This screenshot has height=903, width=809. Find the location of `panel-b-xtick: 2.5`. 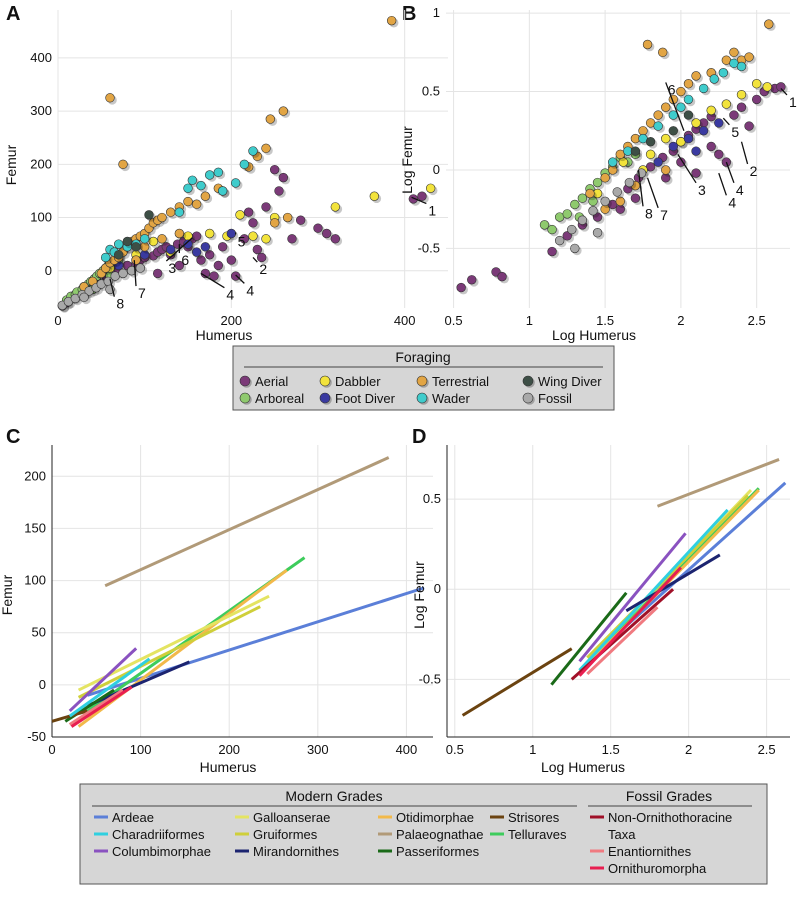

panel-b-xtick: 2.5 is located at coordinates (757, 320).